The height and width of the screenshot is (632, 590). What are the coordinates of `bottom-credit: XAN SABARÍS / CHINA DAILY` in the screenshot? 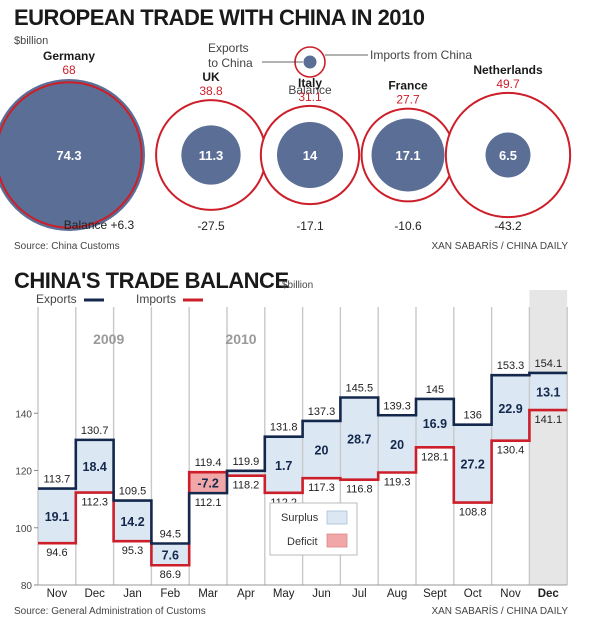 It's located at (499, 611).